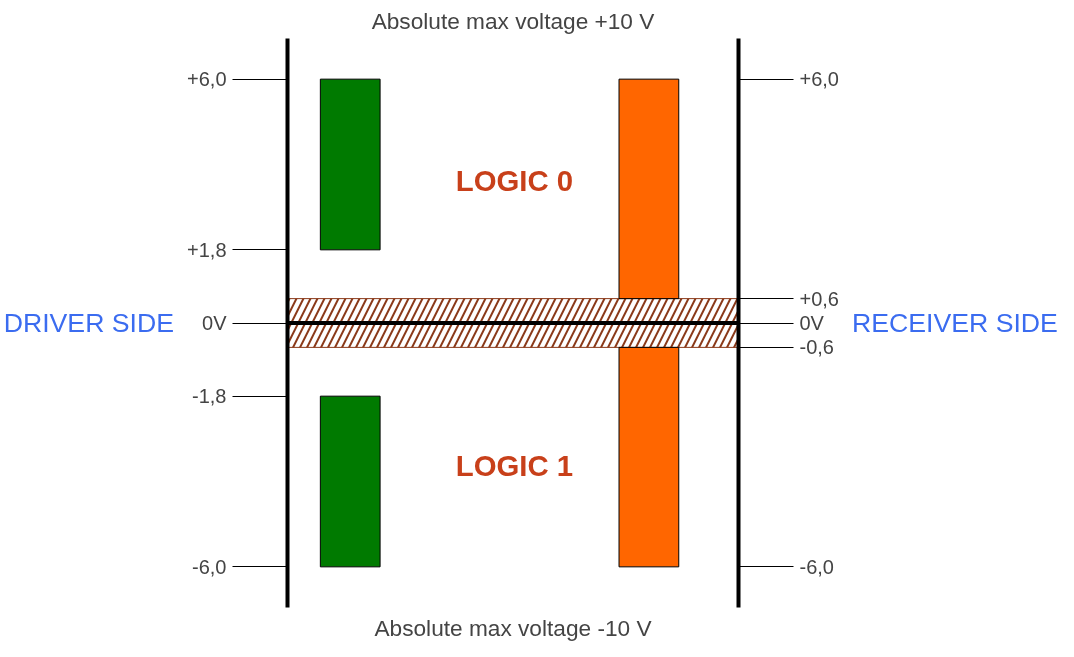 The height and width of the screenshot is (657, 1074). Describe the element at coordinates (207, 79) in the screenshot. I see `y-tick-label: +6,0` at that location.